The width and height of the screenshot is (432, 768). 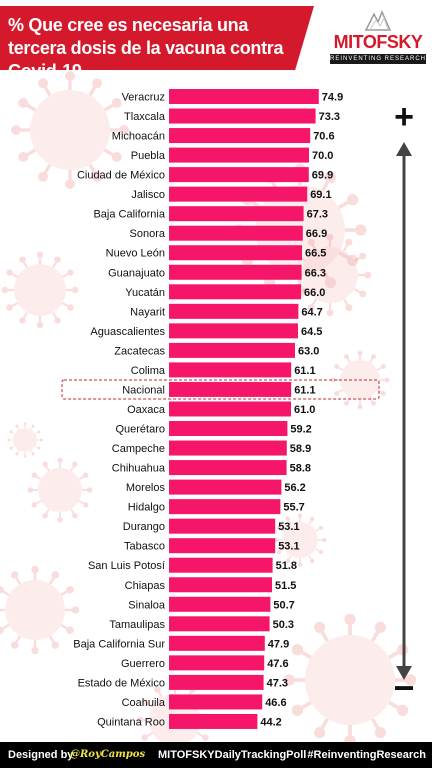 What do you see at coordinates (316, 234) in the screenshot?
I see `value-label: 66.9` at bounding box center [316, 234].